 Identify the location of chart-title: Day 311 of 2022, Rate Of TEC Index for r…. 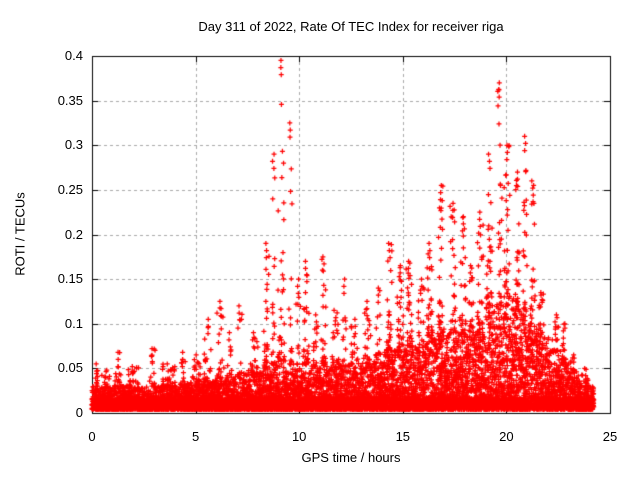
(351, 26).